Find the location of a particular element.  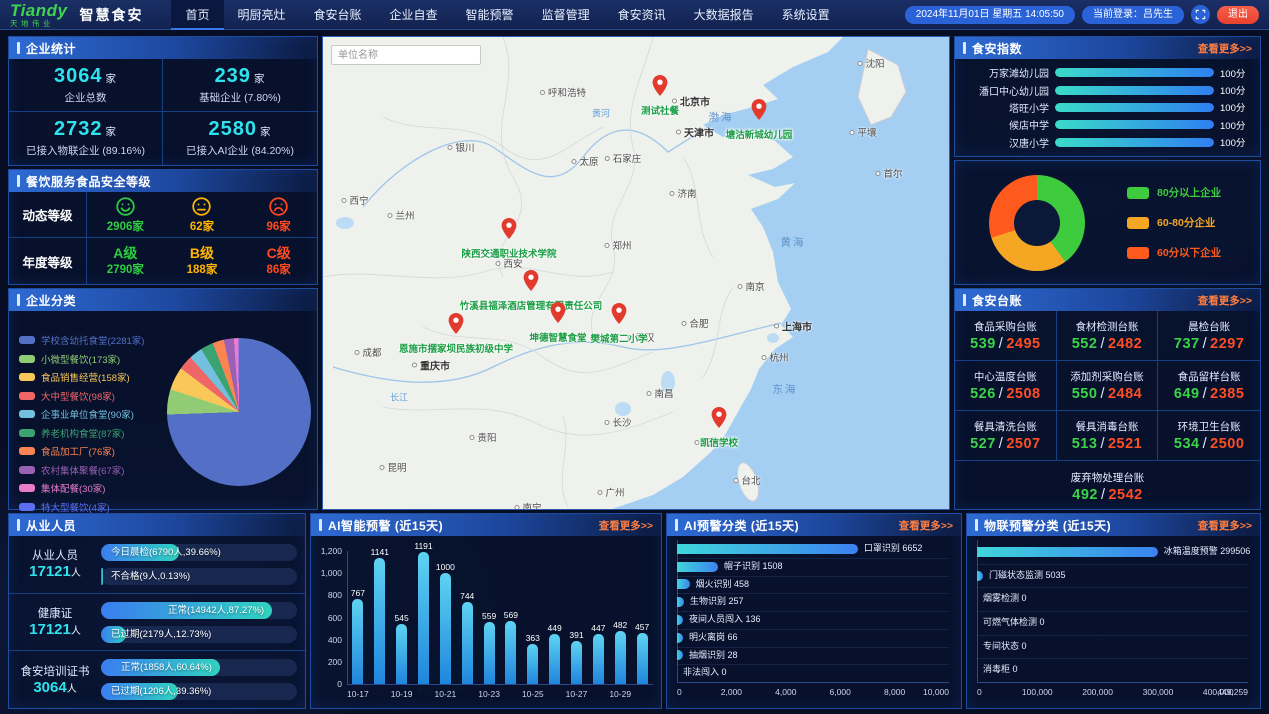

nav-item-5: 监督管理 is located at coordinates (565, 14).